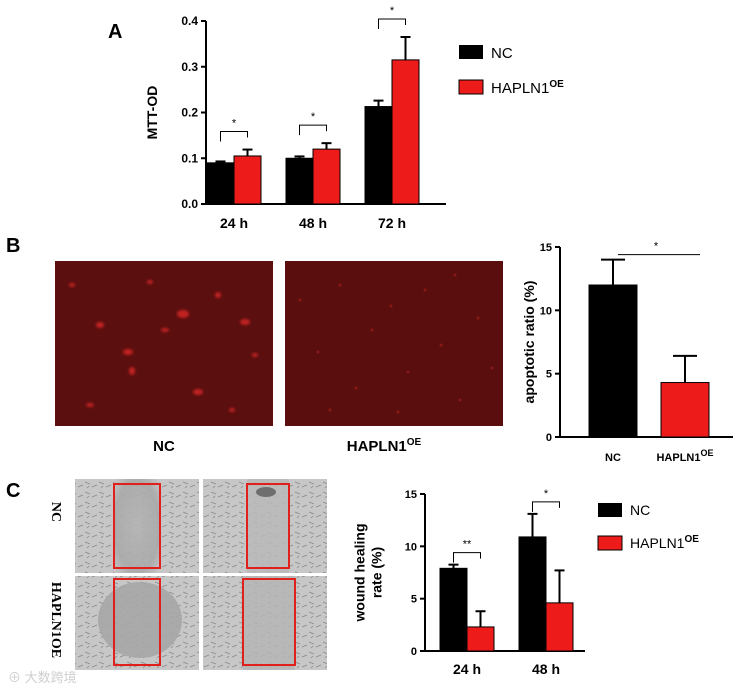 The image size is (749, 689). I want to click on chart-a-x-tick-label: 48 h, so click(313, 223).